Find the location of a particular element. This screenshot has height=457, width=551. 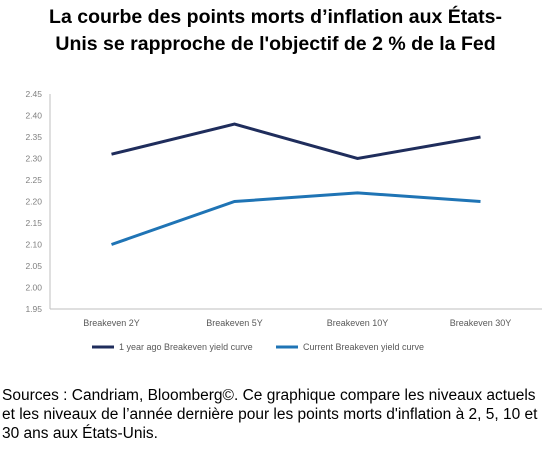

y-tick-label: 2.35 is located at coordinates (33, 137).